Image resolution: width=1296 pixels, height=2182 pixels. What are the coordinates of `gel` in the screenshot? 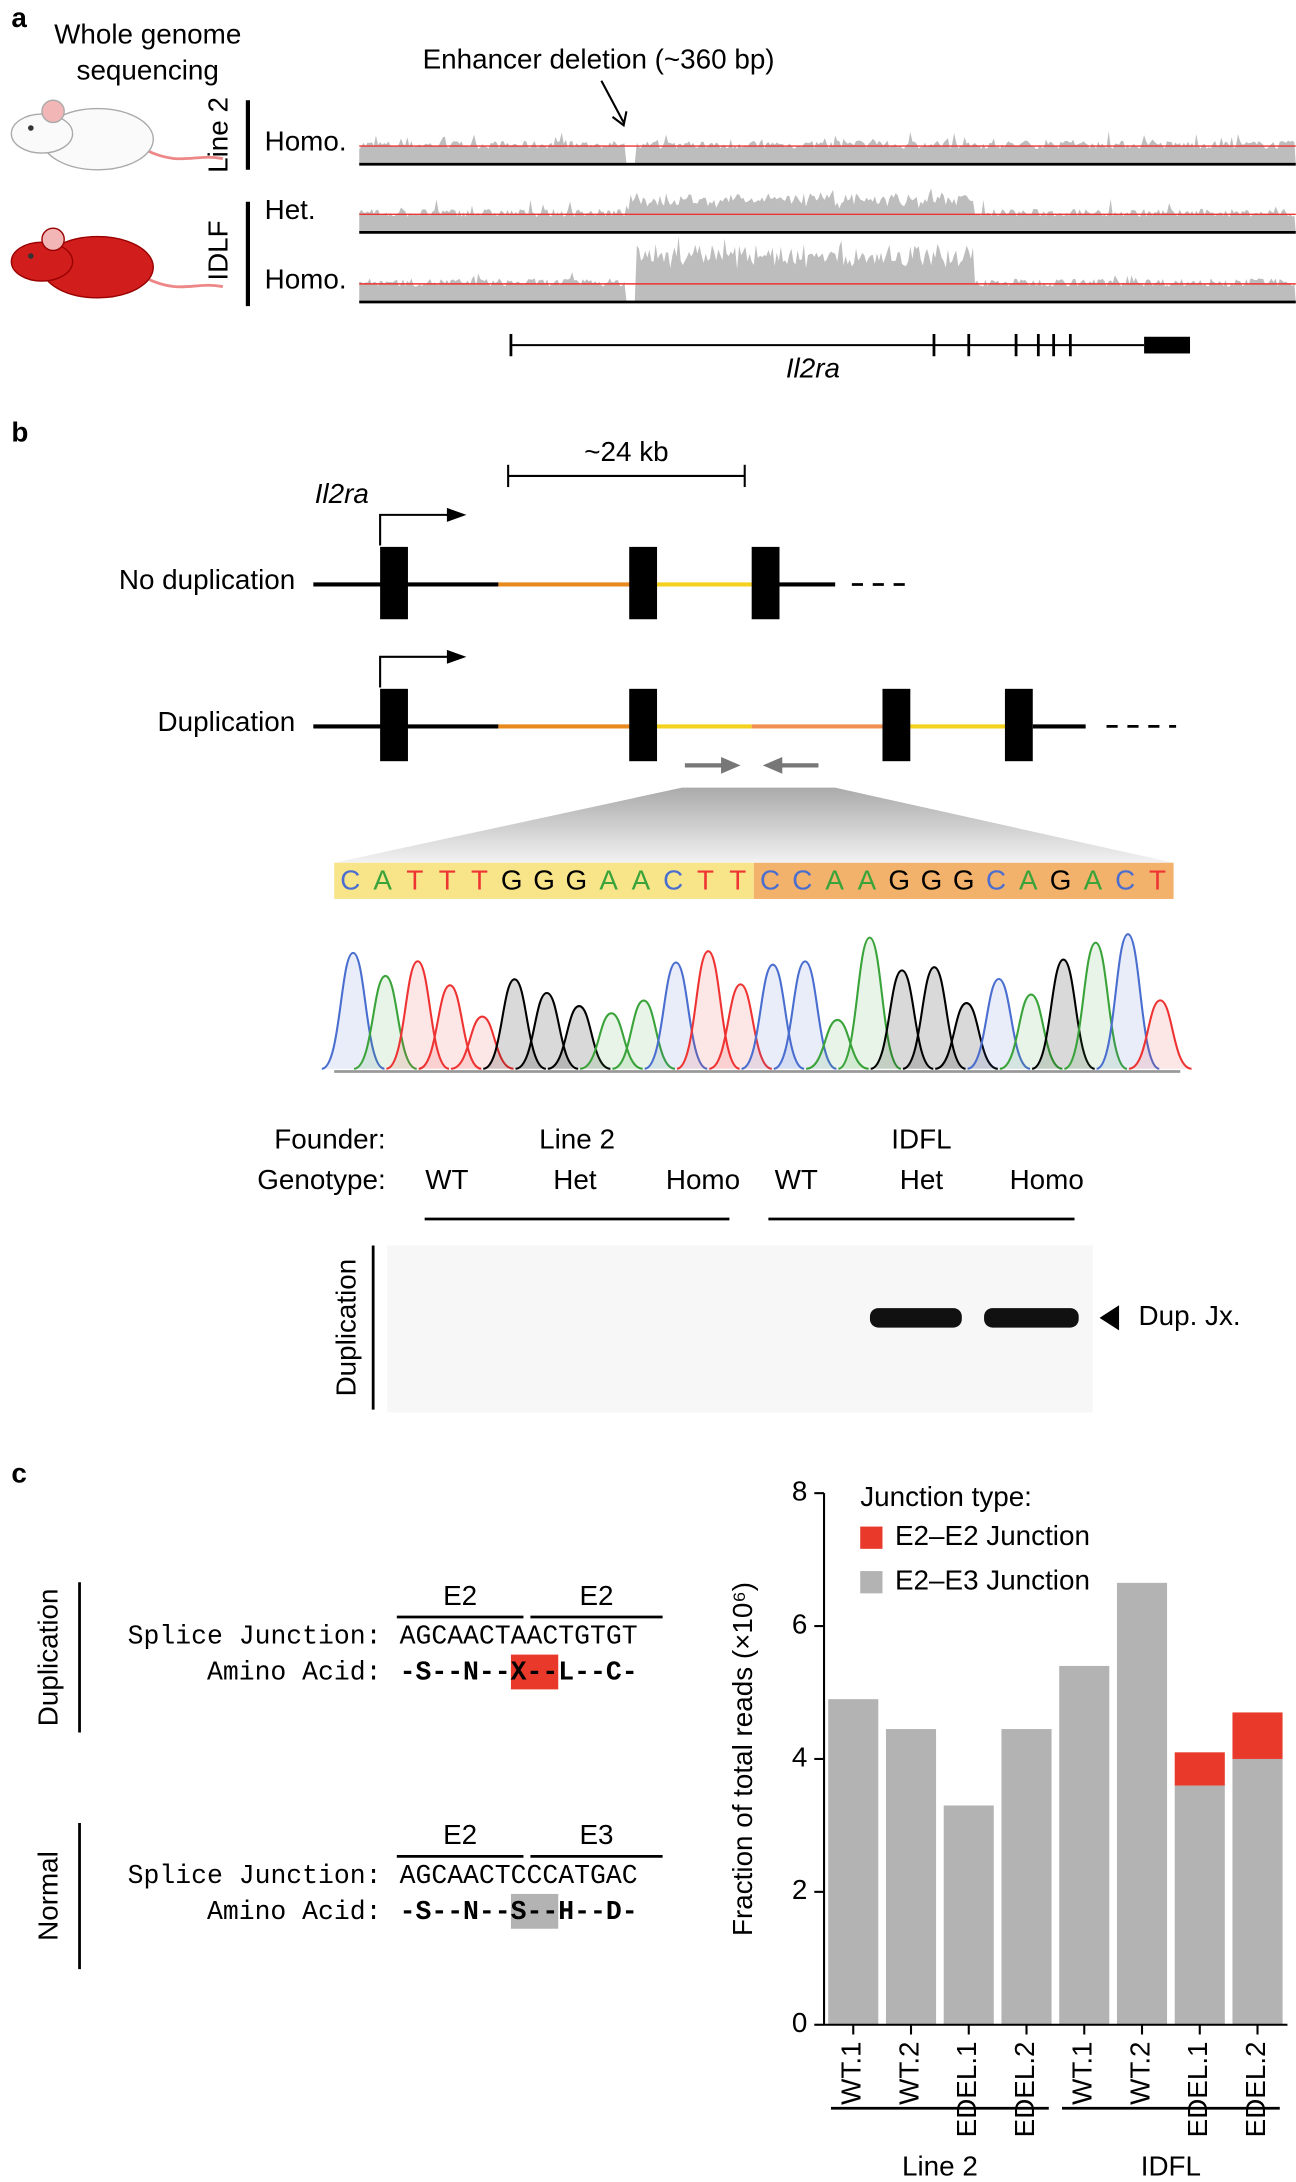 It's located at (740, 1329).